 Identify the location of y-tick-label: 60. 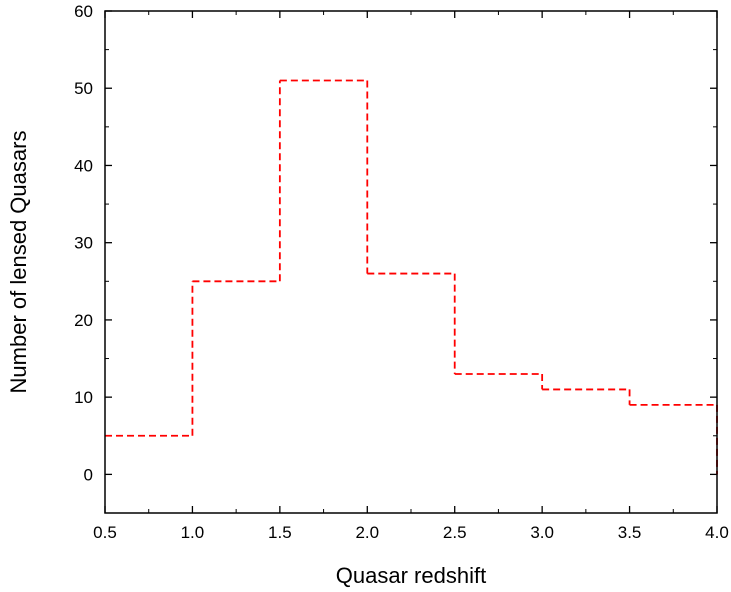
(83, 11).